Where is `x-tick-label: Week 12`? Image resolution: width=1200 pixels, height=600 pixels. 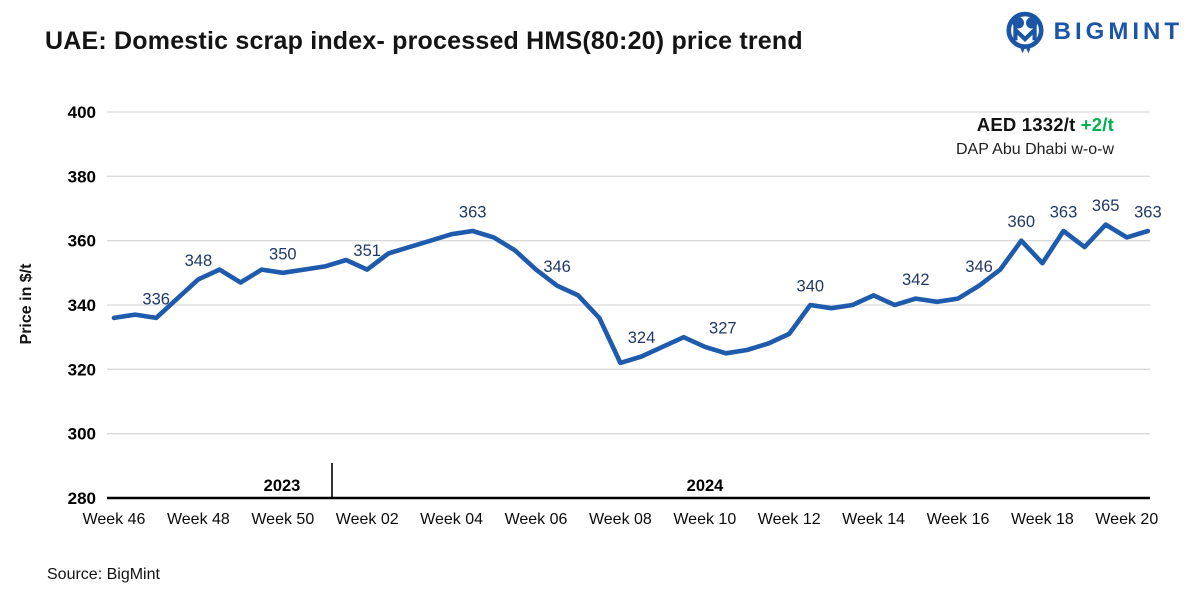
x-tick-label: Week 12 is located at coordinates (789, 519).